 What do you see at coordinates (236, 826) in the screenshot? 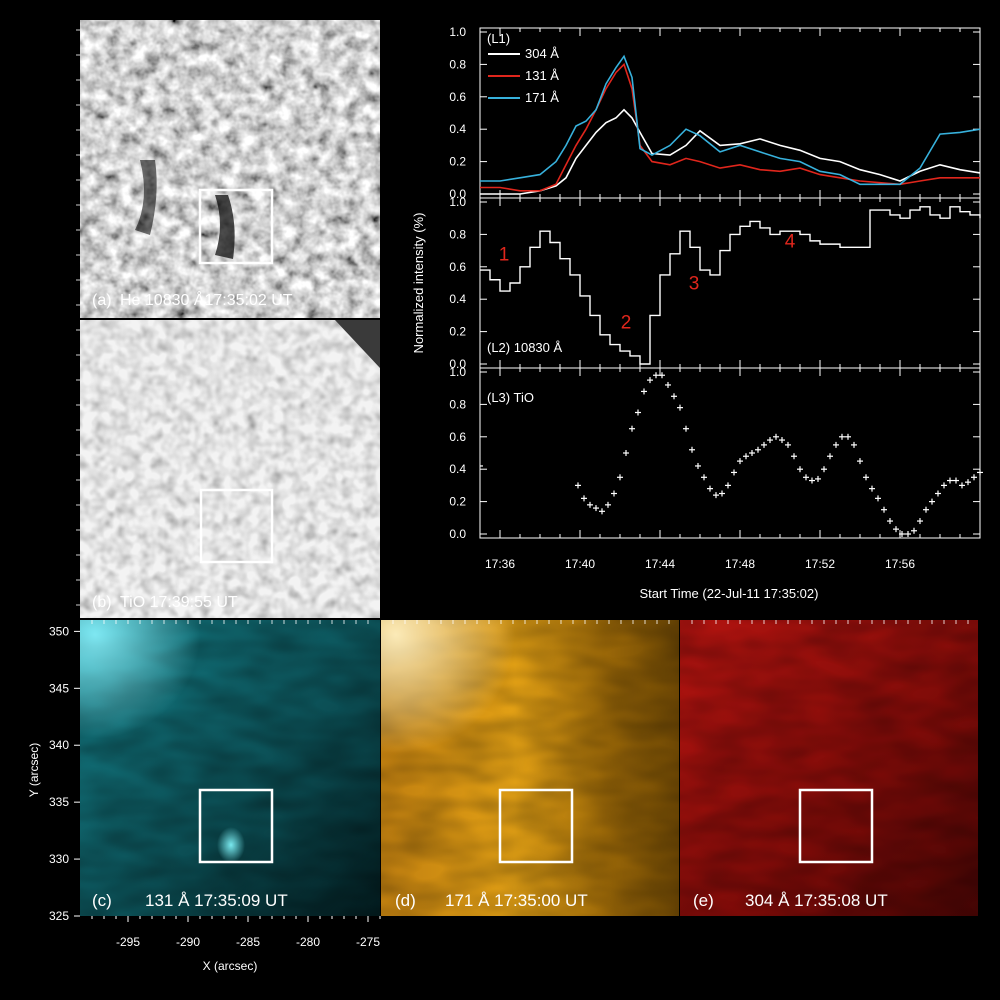
I see `panel-c-roi-box` at bounding box center [236, 826].